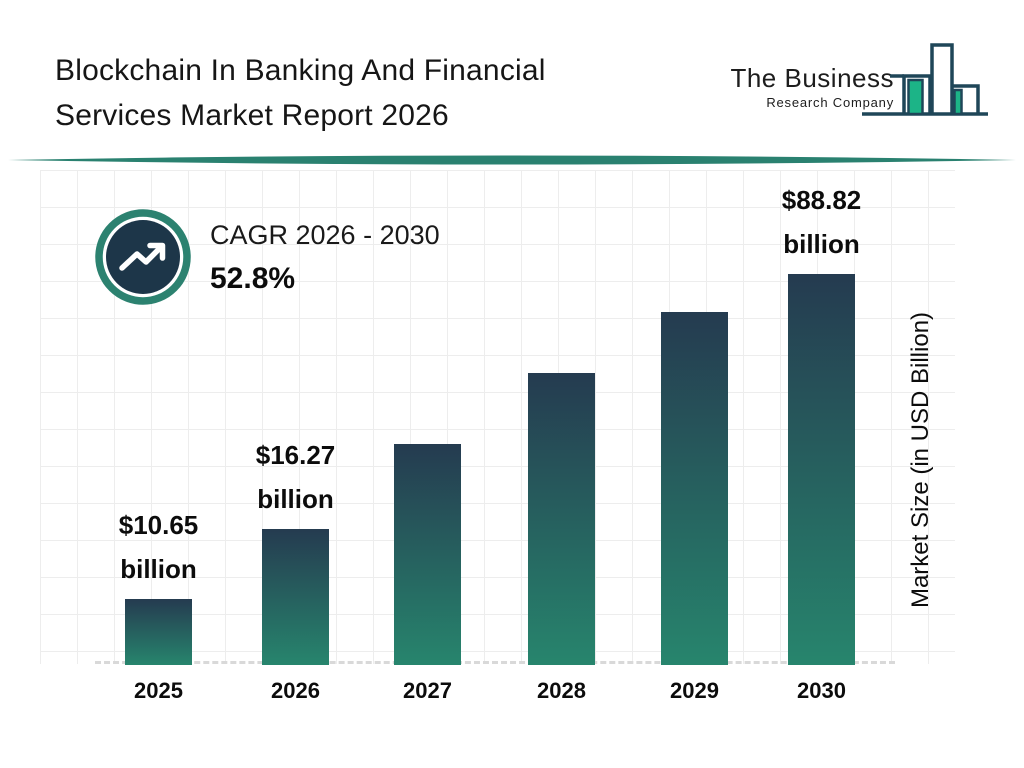 Image resolution: width=1024 pixels, height=768 pixels. What do you see at coordinates (252, 115) in the screenshot?
I see `page-title-line2: Services Market Report 2026` at bounding box center [252, 115].